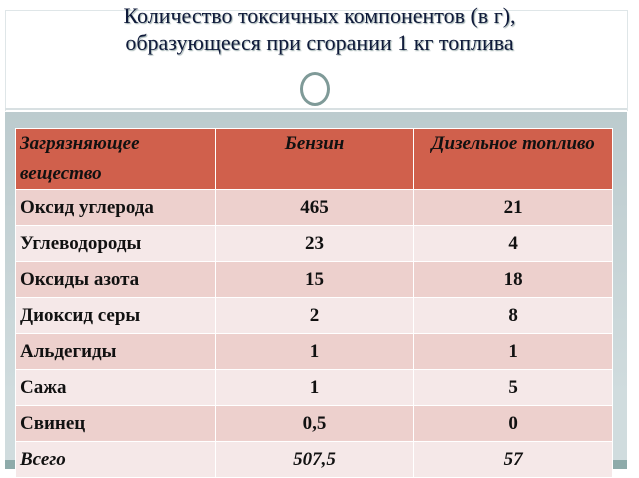  What do you see at coordinates (513, 351) in the screenshot?
I see `diesel-cell: 1` at bounding box center [513, 351].